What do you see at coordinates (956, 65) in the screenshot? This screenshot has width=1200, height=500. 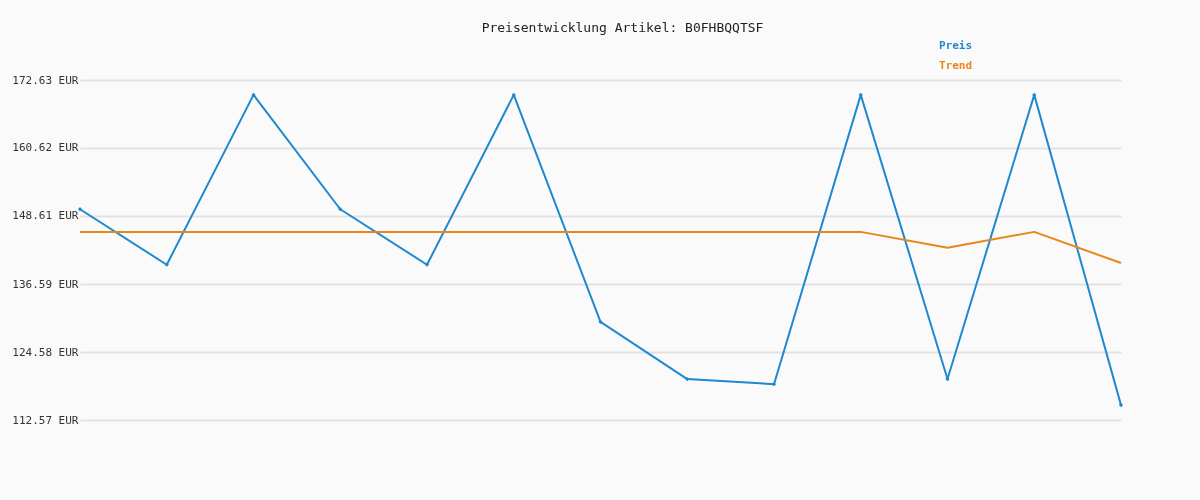 I see `text: Trend` at bounding box center [956, 65].